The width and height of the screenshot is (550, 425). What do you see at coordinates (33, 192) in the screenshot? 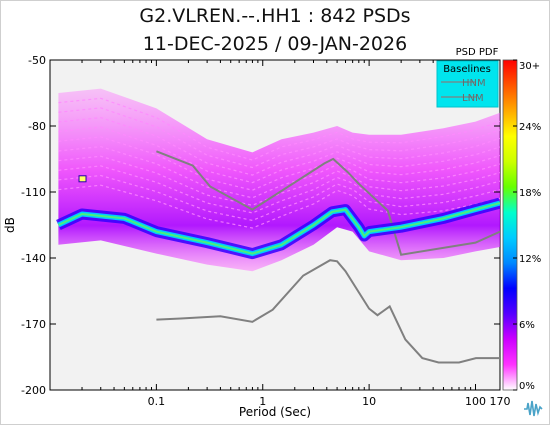
I see `y-tick-label: -110` at bounding box center [33, 192].